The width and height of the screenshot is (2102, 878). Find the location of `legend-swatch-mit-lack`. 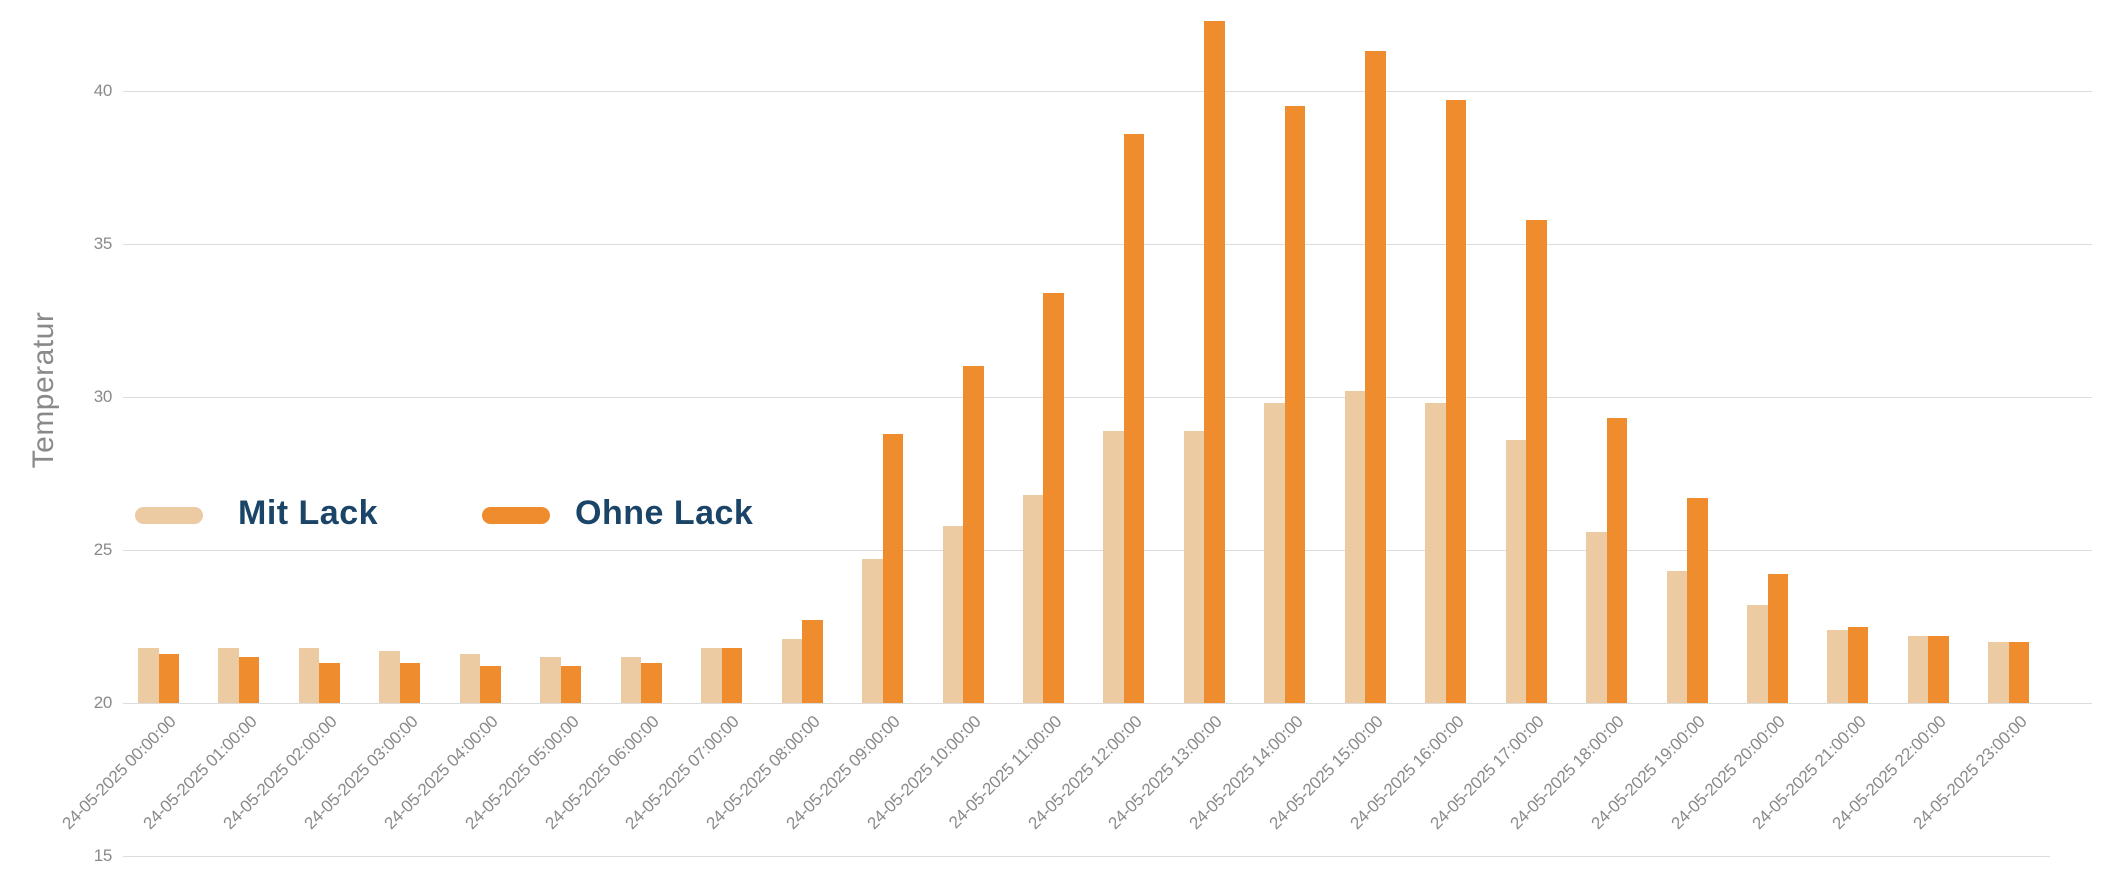

legend-swatch-mit-lack is located at coordinates (169, 515).